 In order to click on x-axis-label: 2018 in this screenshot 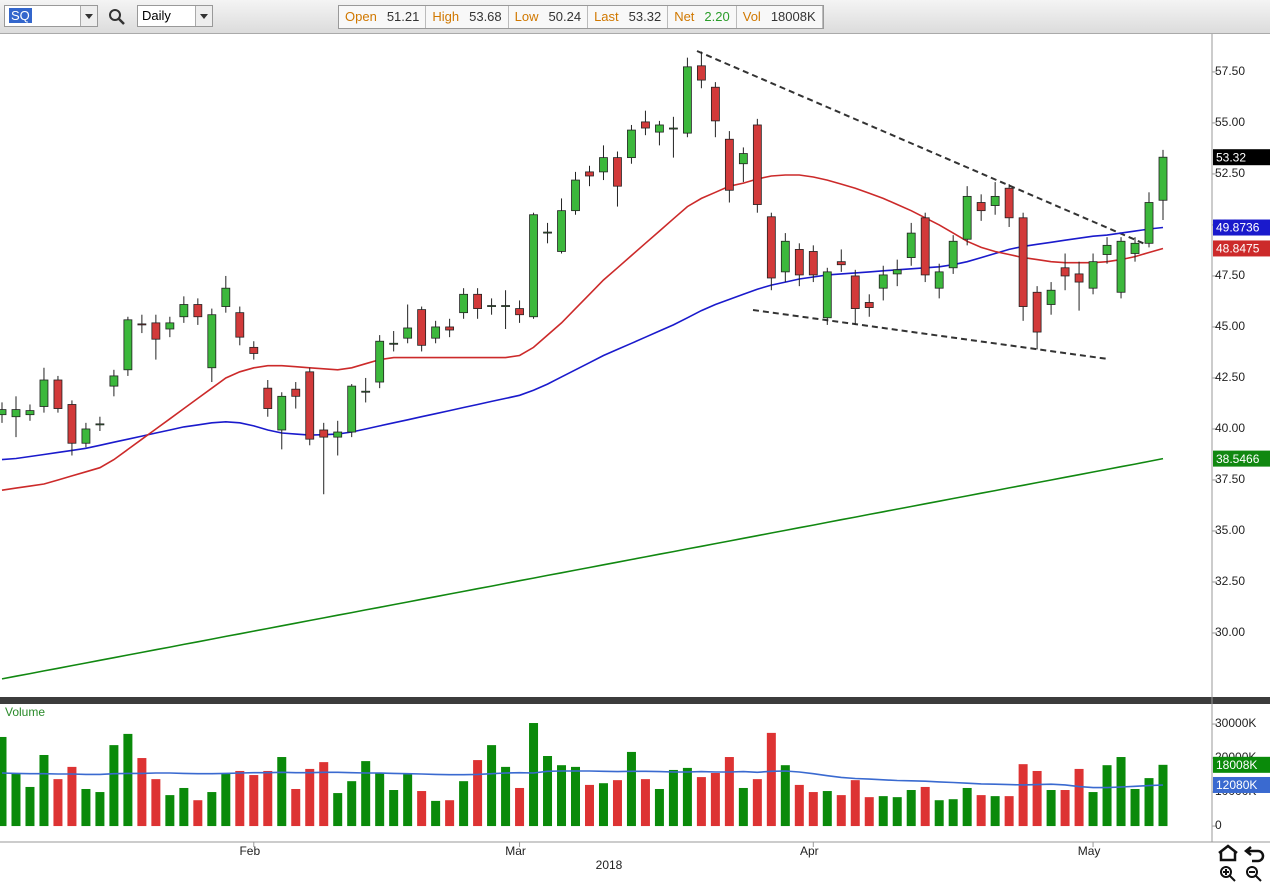, I will do `click(609, 865)`.